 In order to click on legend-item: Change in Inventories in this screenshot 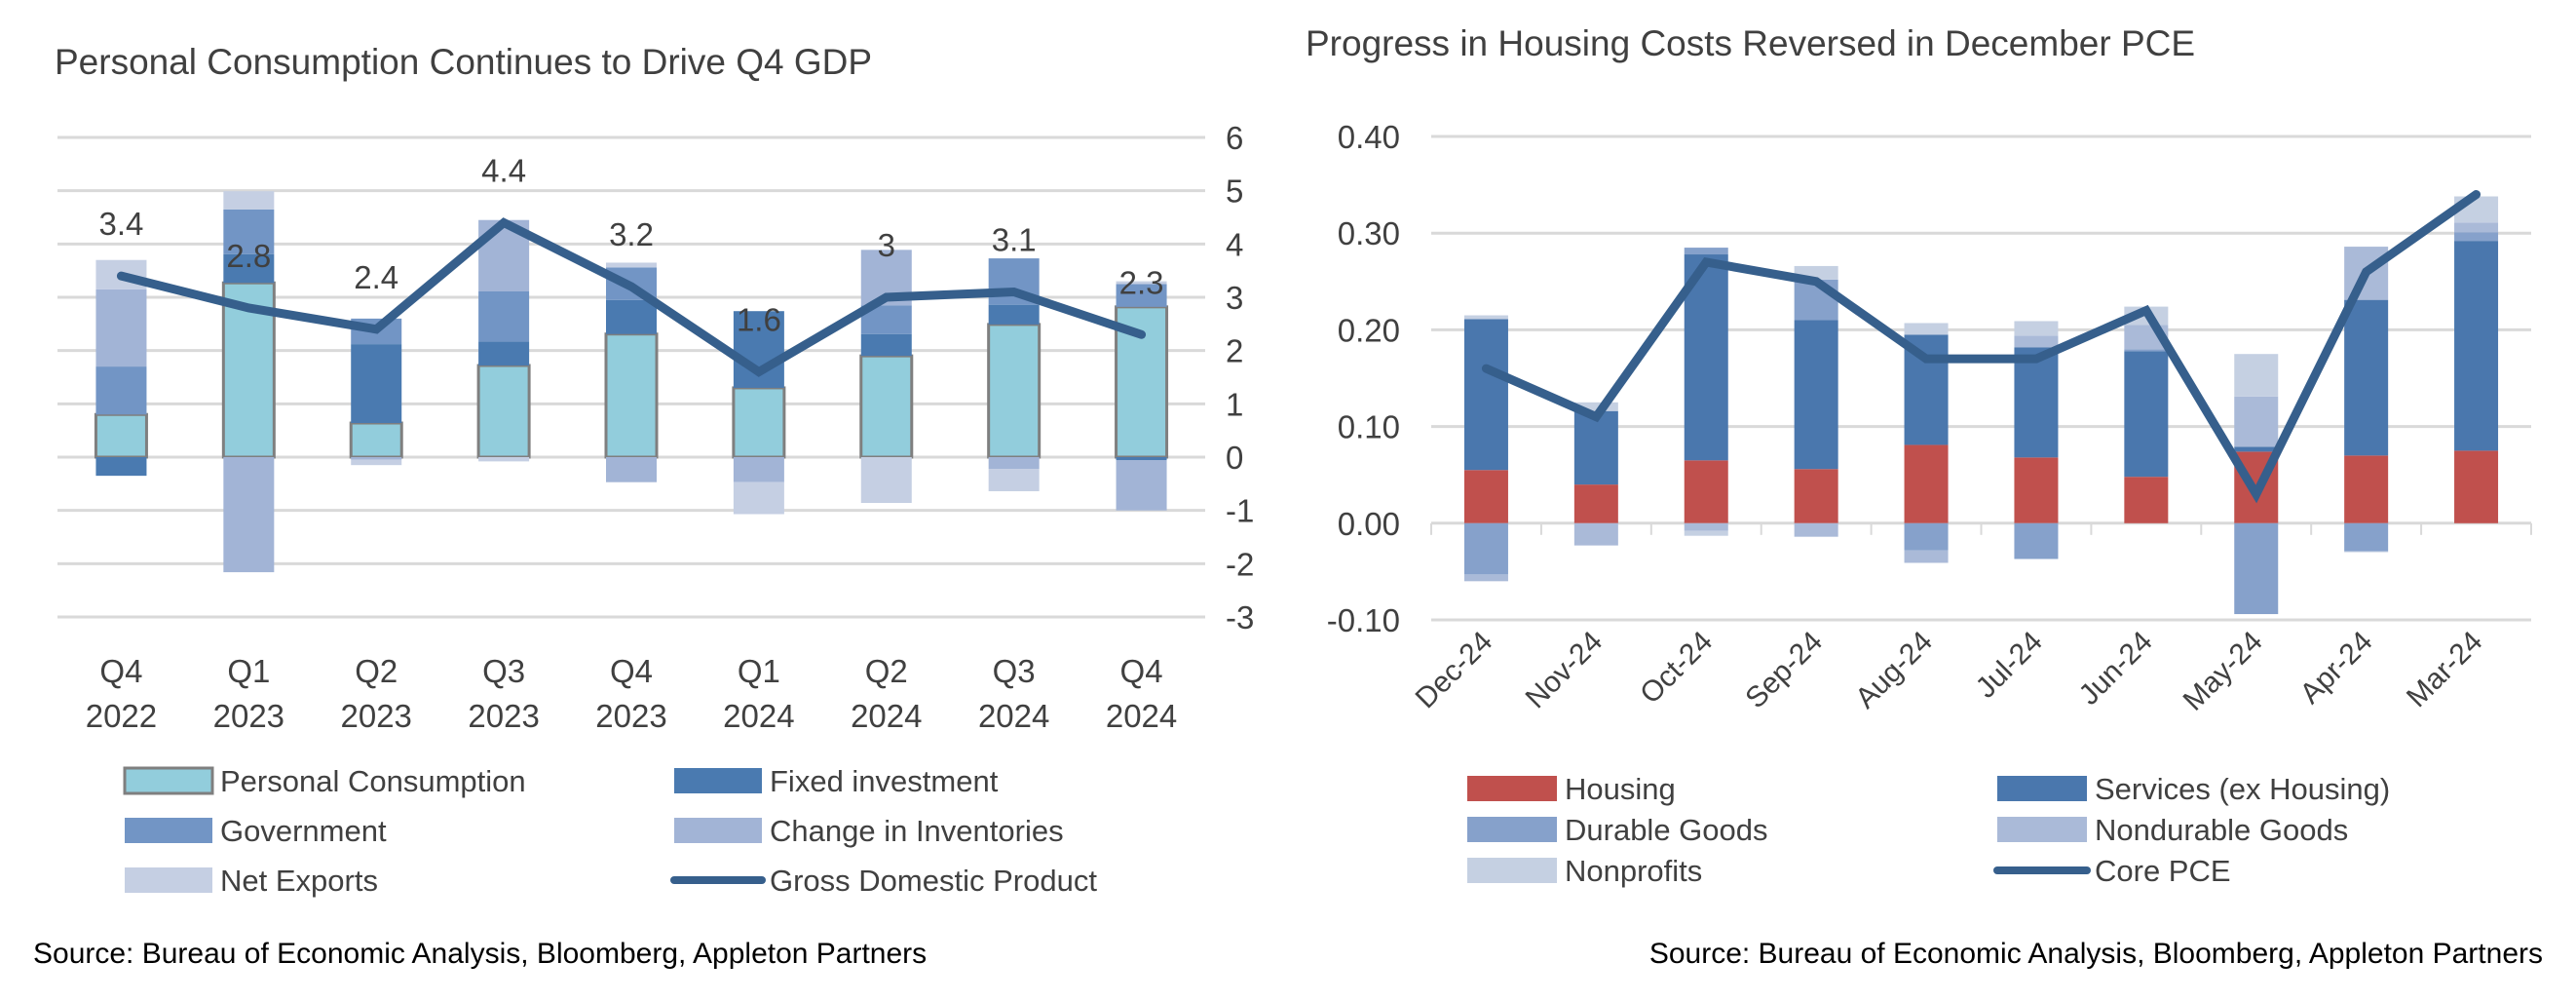, I will do `click(869, 831)`.